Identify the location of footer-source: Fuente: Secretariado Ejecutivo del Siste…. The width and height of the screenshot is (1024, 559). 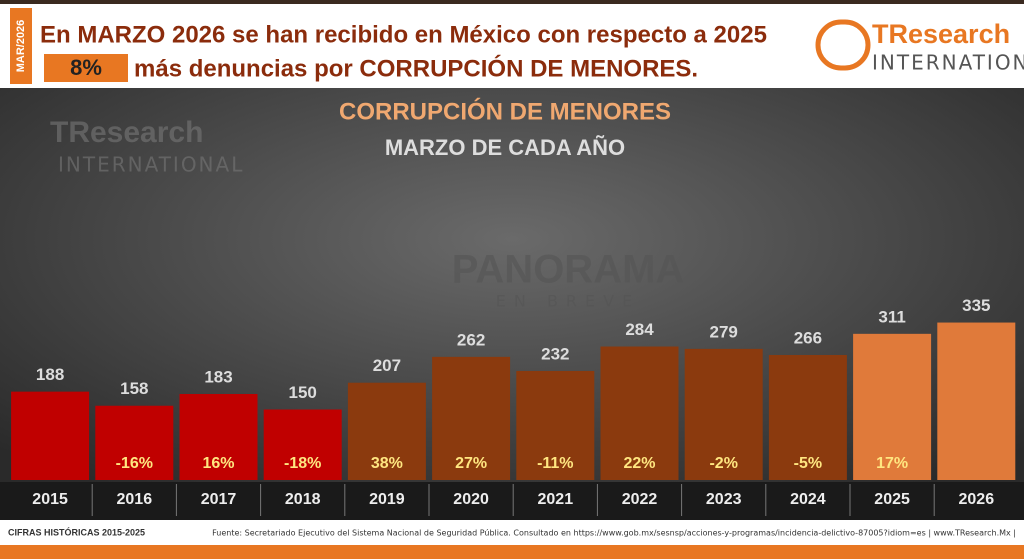
(614, 533).